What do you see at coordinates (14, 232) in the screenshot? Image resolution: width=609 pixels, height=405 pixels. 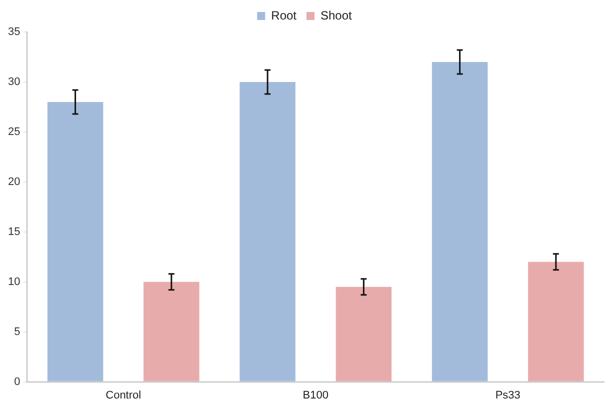 I see `y-tick-label: 15` at bounding box center [14, 232].